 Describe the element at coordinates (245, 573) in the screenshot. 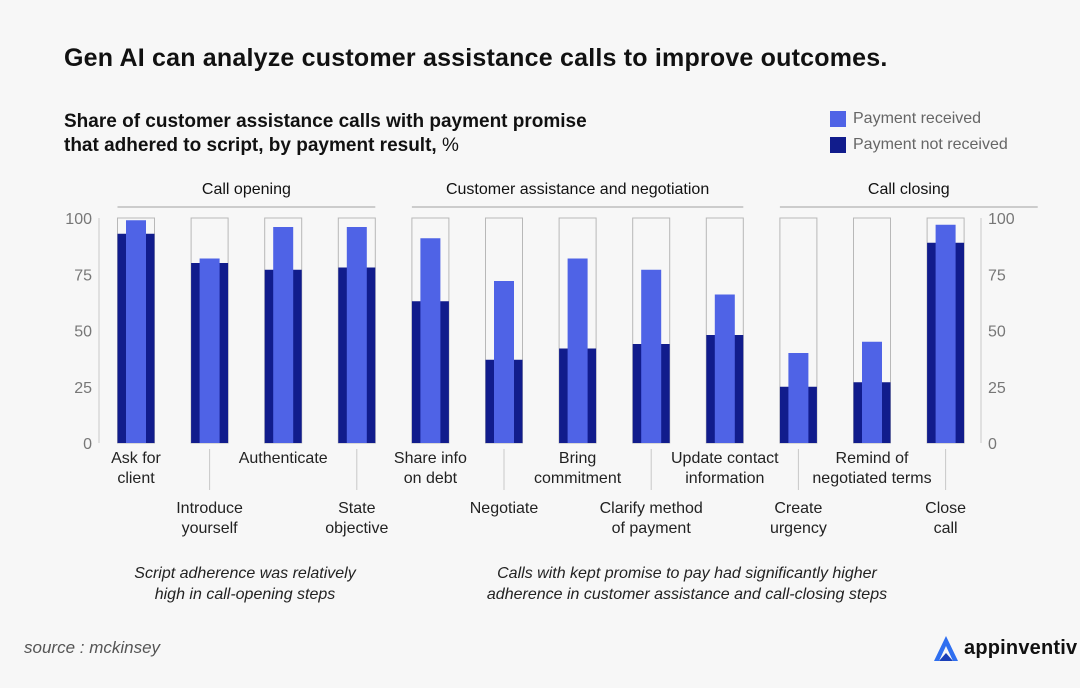

I see `note-left-line-1: Script adherence was relatively` at that location.